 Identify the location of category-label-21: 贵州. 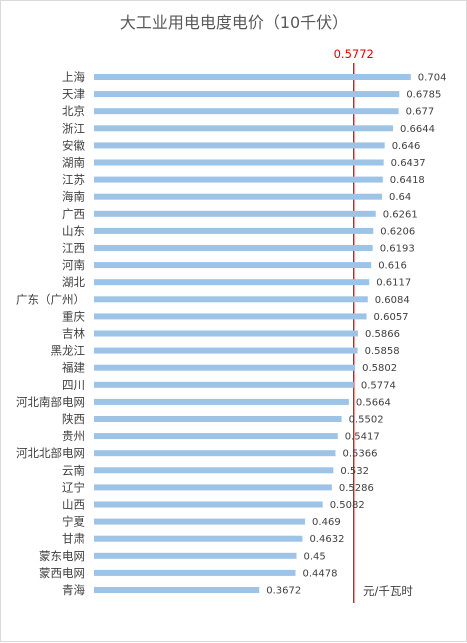
(73, 436).